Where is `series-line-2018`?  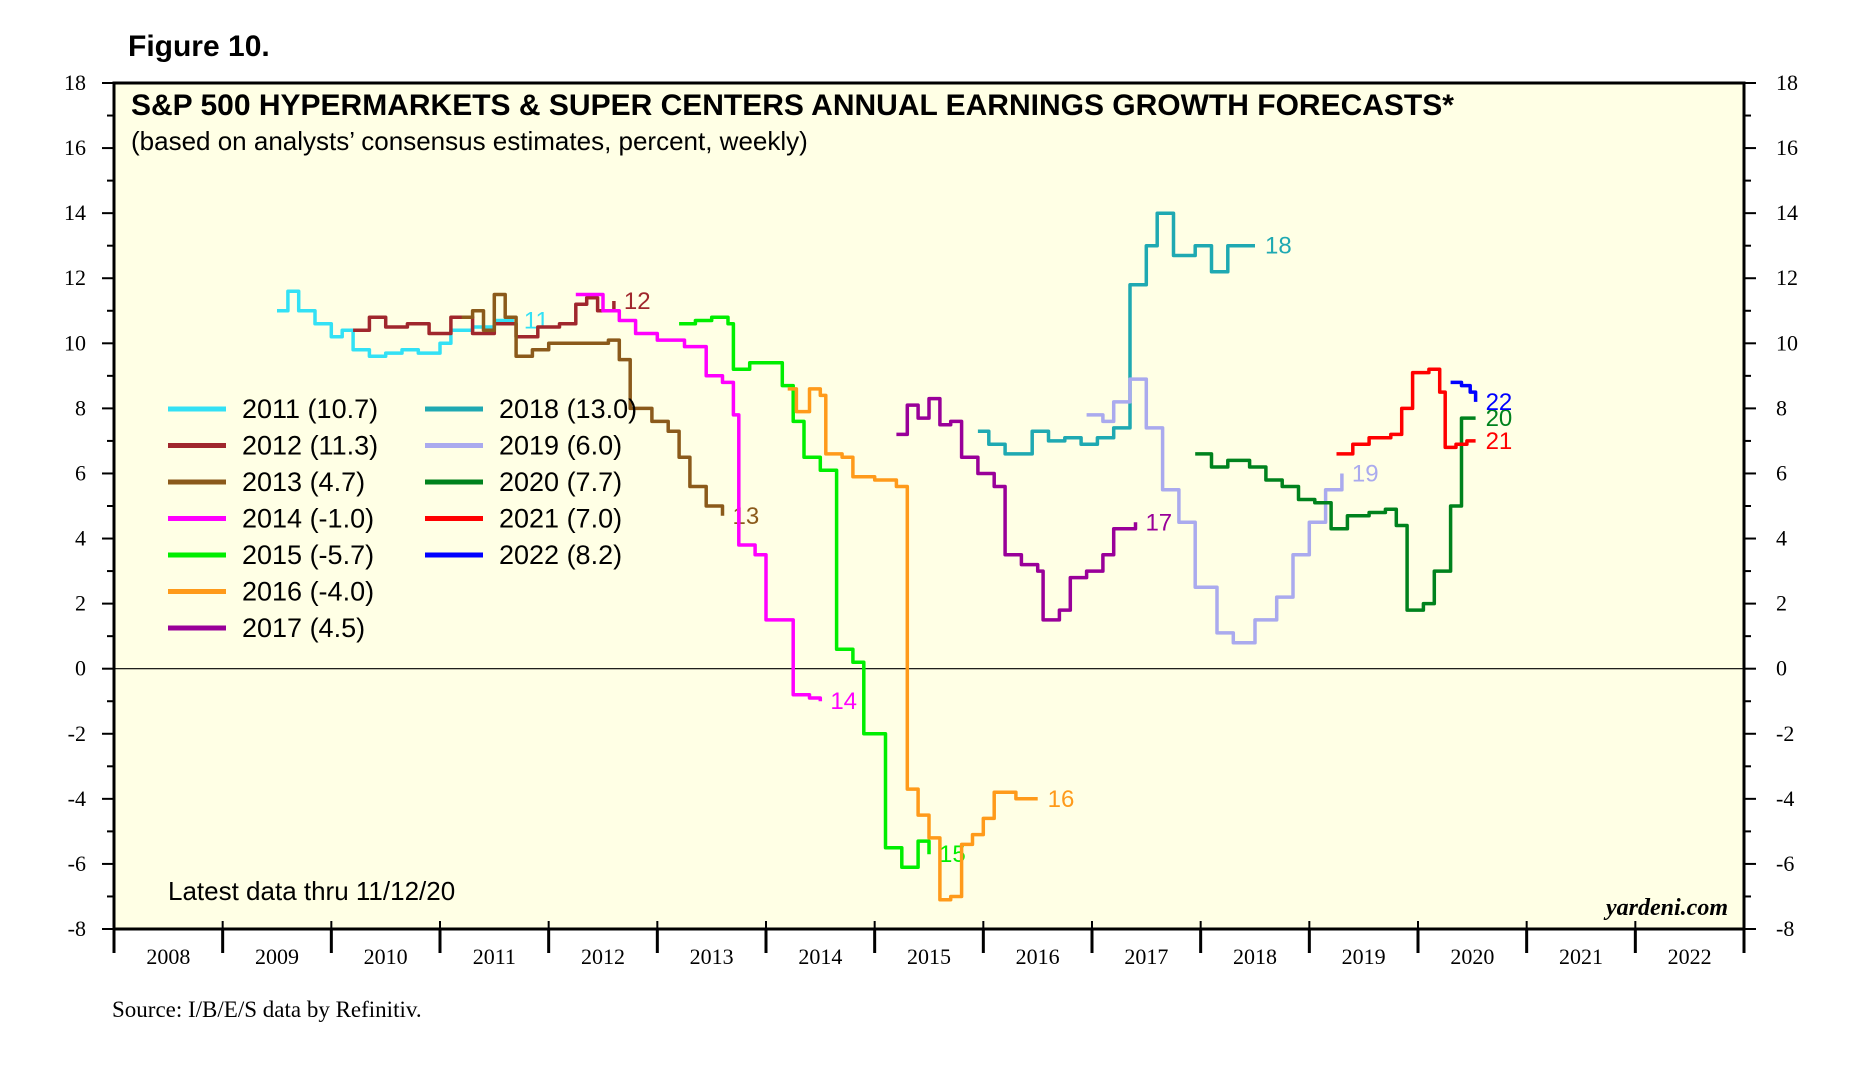
series-line-2018 is located at coordinates (1116, 333).